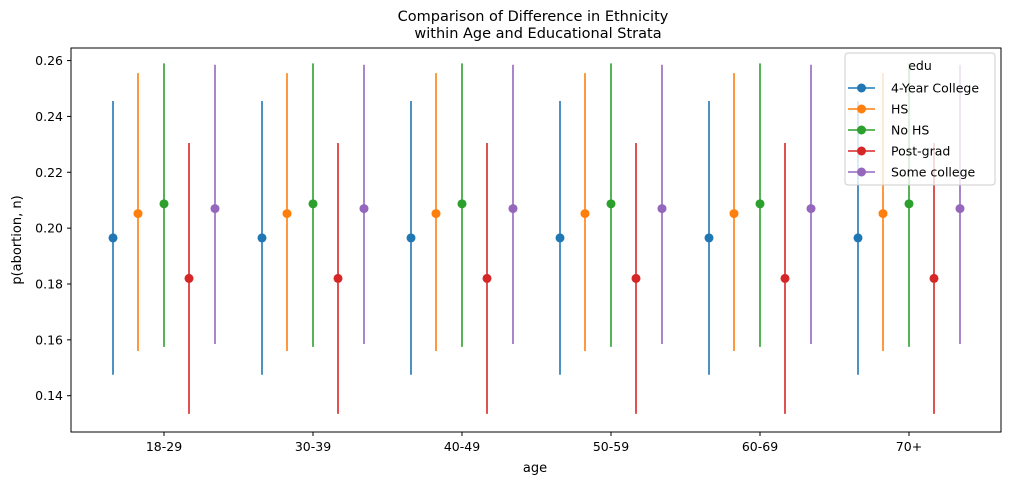 Image resolution: width=1010 pixels, height=486 pixels. Describe the element at coordinates (462, 446) in the screenshot. I see `x-tick-label: 40-49` at that location.